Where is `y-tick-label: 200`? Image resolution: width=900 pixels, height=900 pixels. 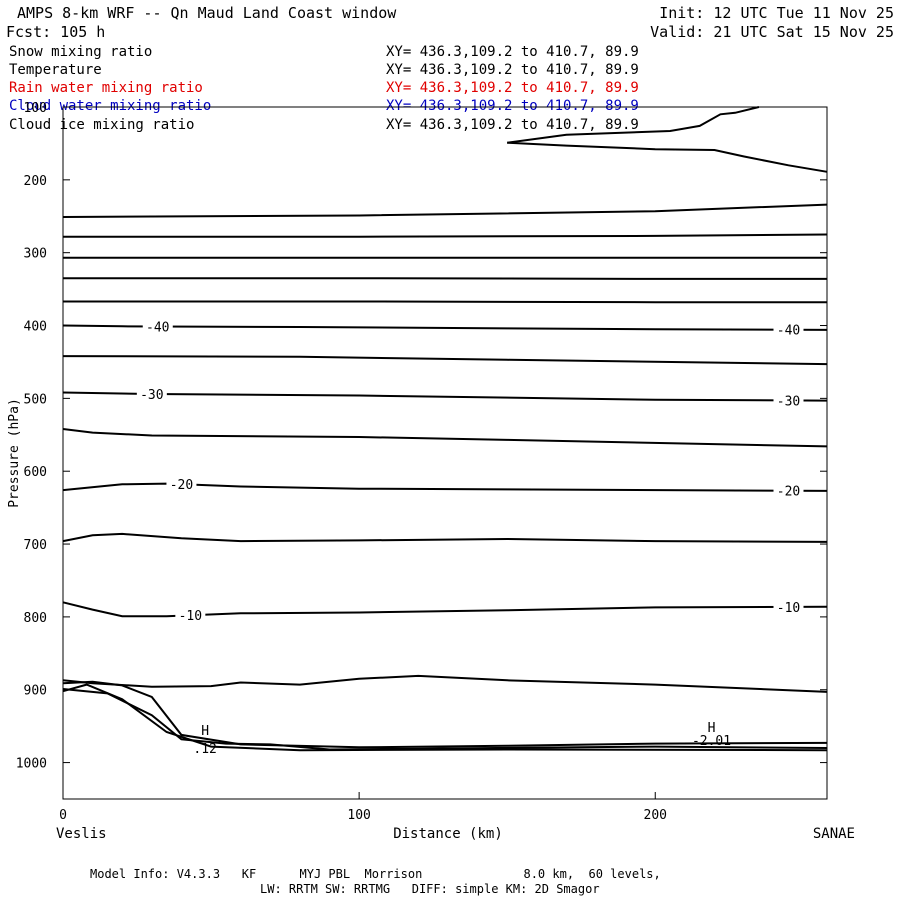 y-tick-label: 200 is located at coordinates (35, 181).